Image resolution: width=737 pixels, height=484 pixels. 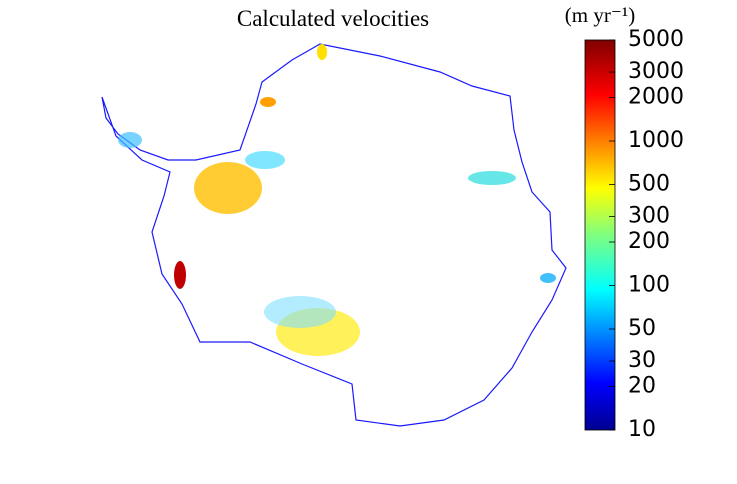 What do you see at coordinates (642, 386) in the screenshot?
I see `colorbar-tick-label: 20` at bounding box center [642, 386].